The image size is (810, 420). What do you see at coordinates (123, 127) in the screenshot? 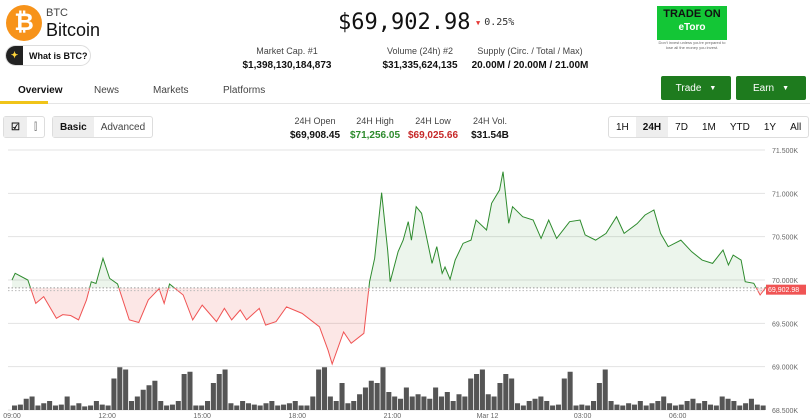
I see `advanced-mode-button: Advanced` at bounding box center [123, 127].